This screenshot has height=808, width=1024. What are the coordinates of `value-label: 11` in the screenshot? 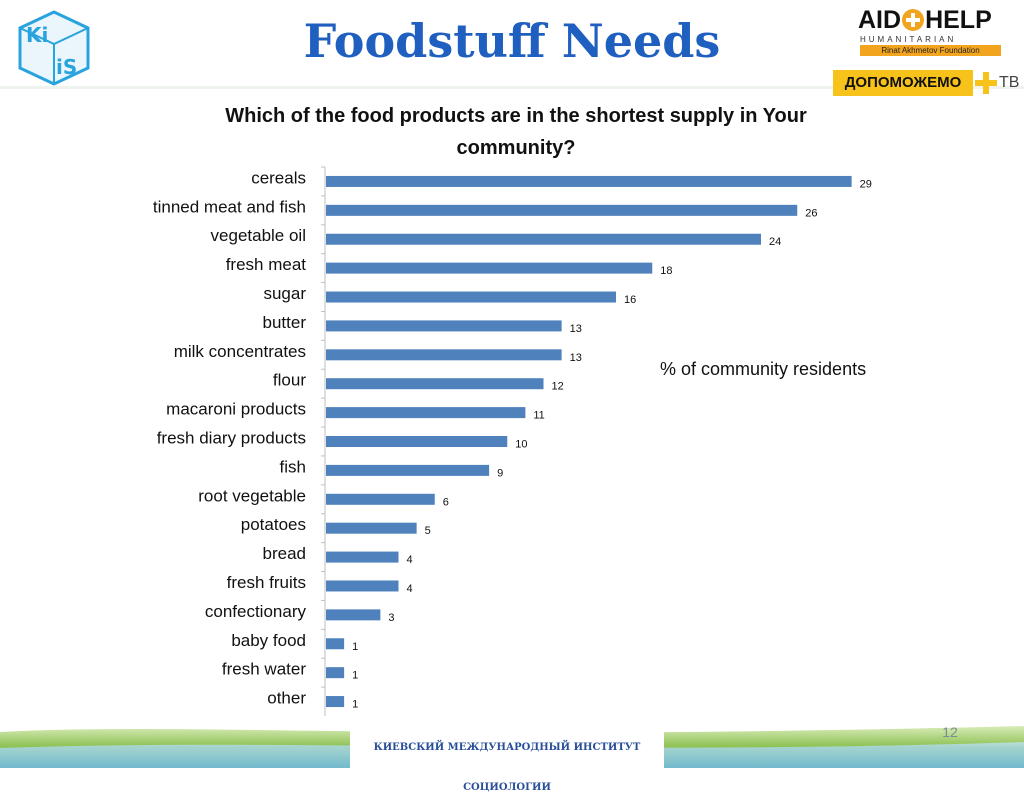 It's located at (538, 416).